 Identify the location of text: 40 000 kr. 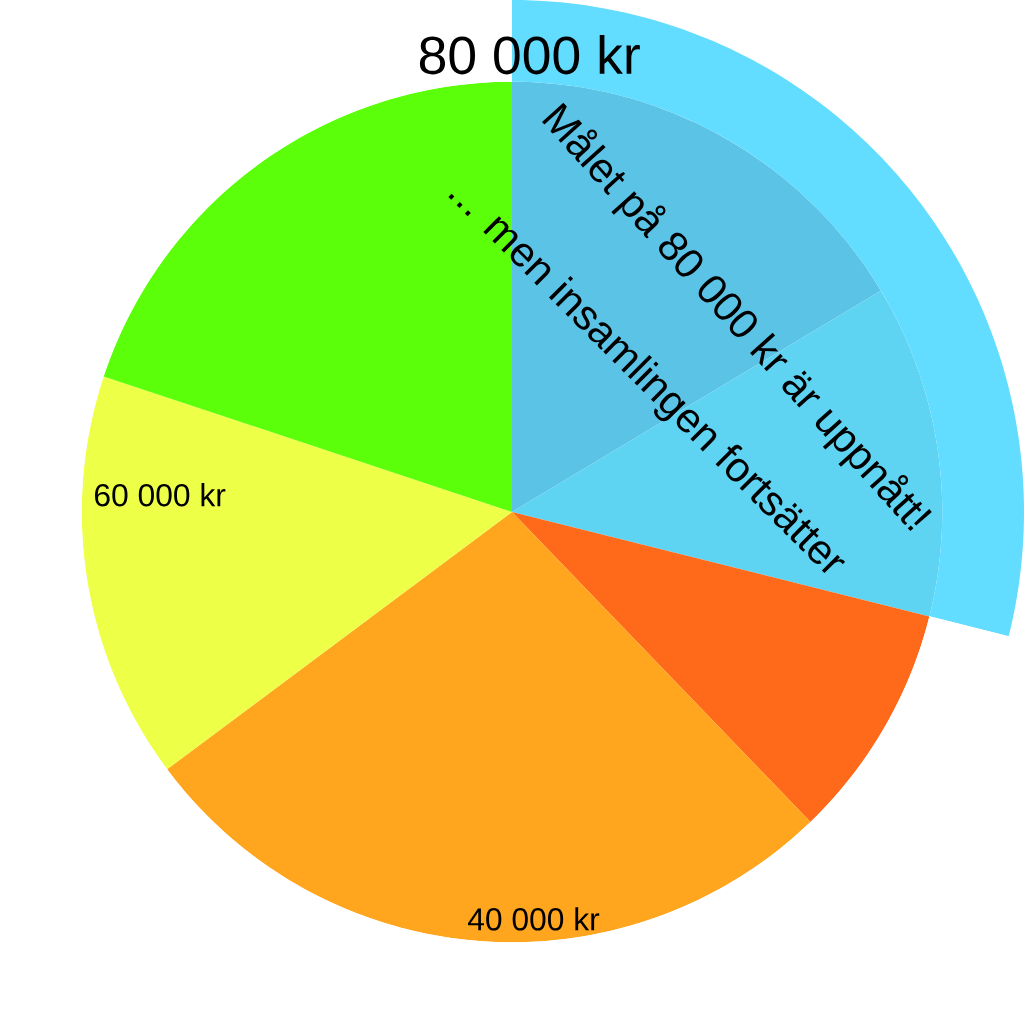
(533, 919).